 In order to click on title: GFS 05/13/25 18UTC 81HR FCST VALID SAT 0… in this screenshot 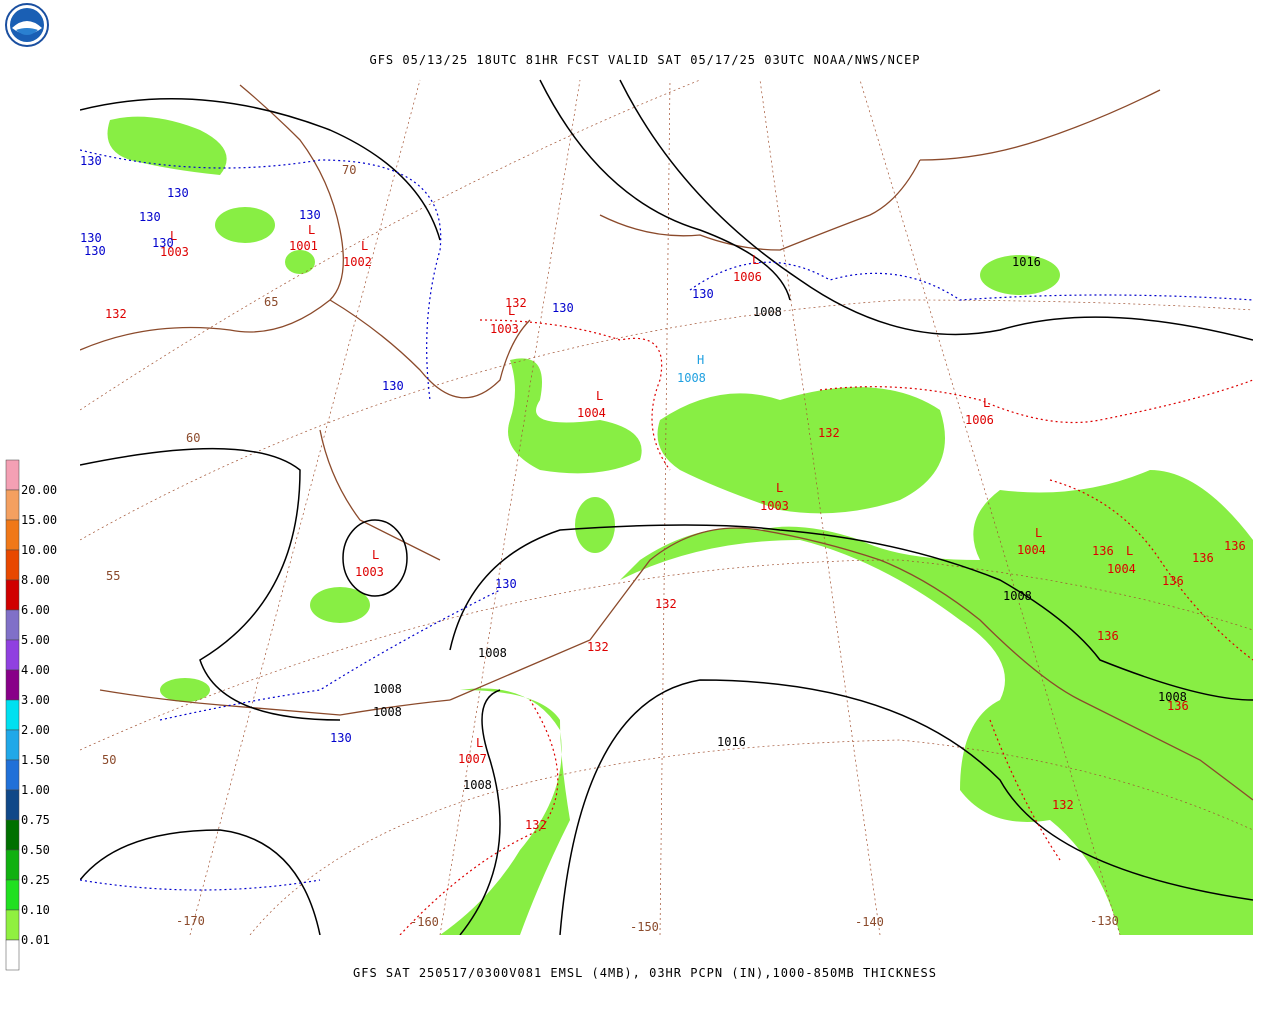, I will do `click(644, 60)`.